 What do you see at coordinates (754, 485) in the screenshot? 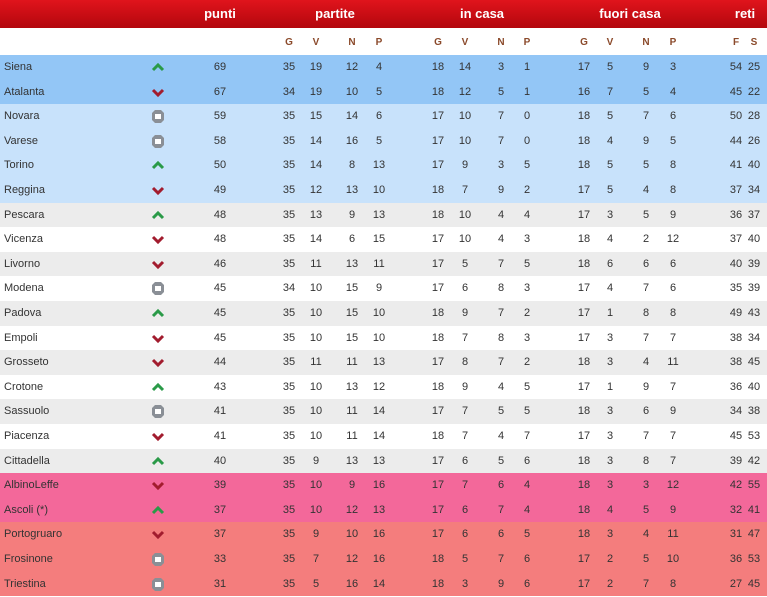
I see `stat-cell: 55` at bounding box center [754, 485].